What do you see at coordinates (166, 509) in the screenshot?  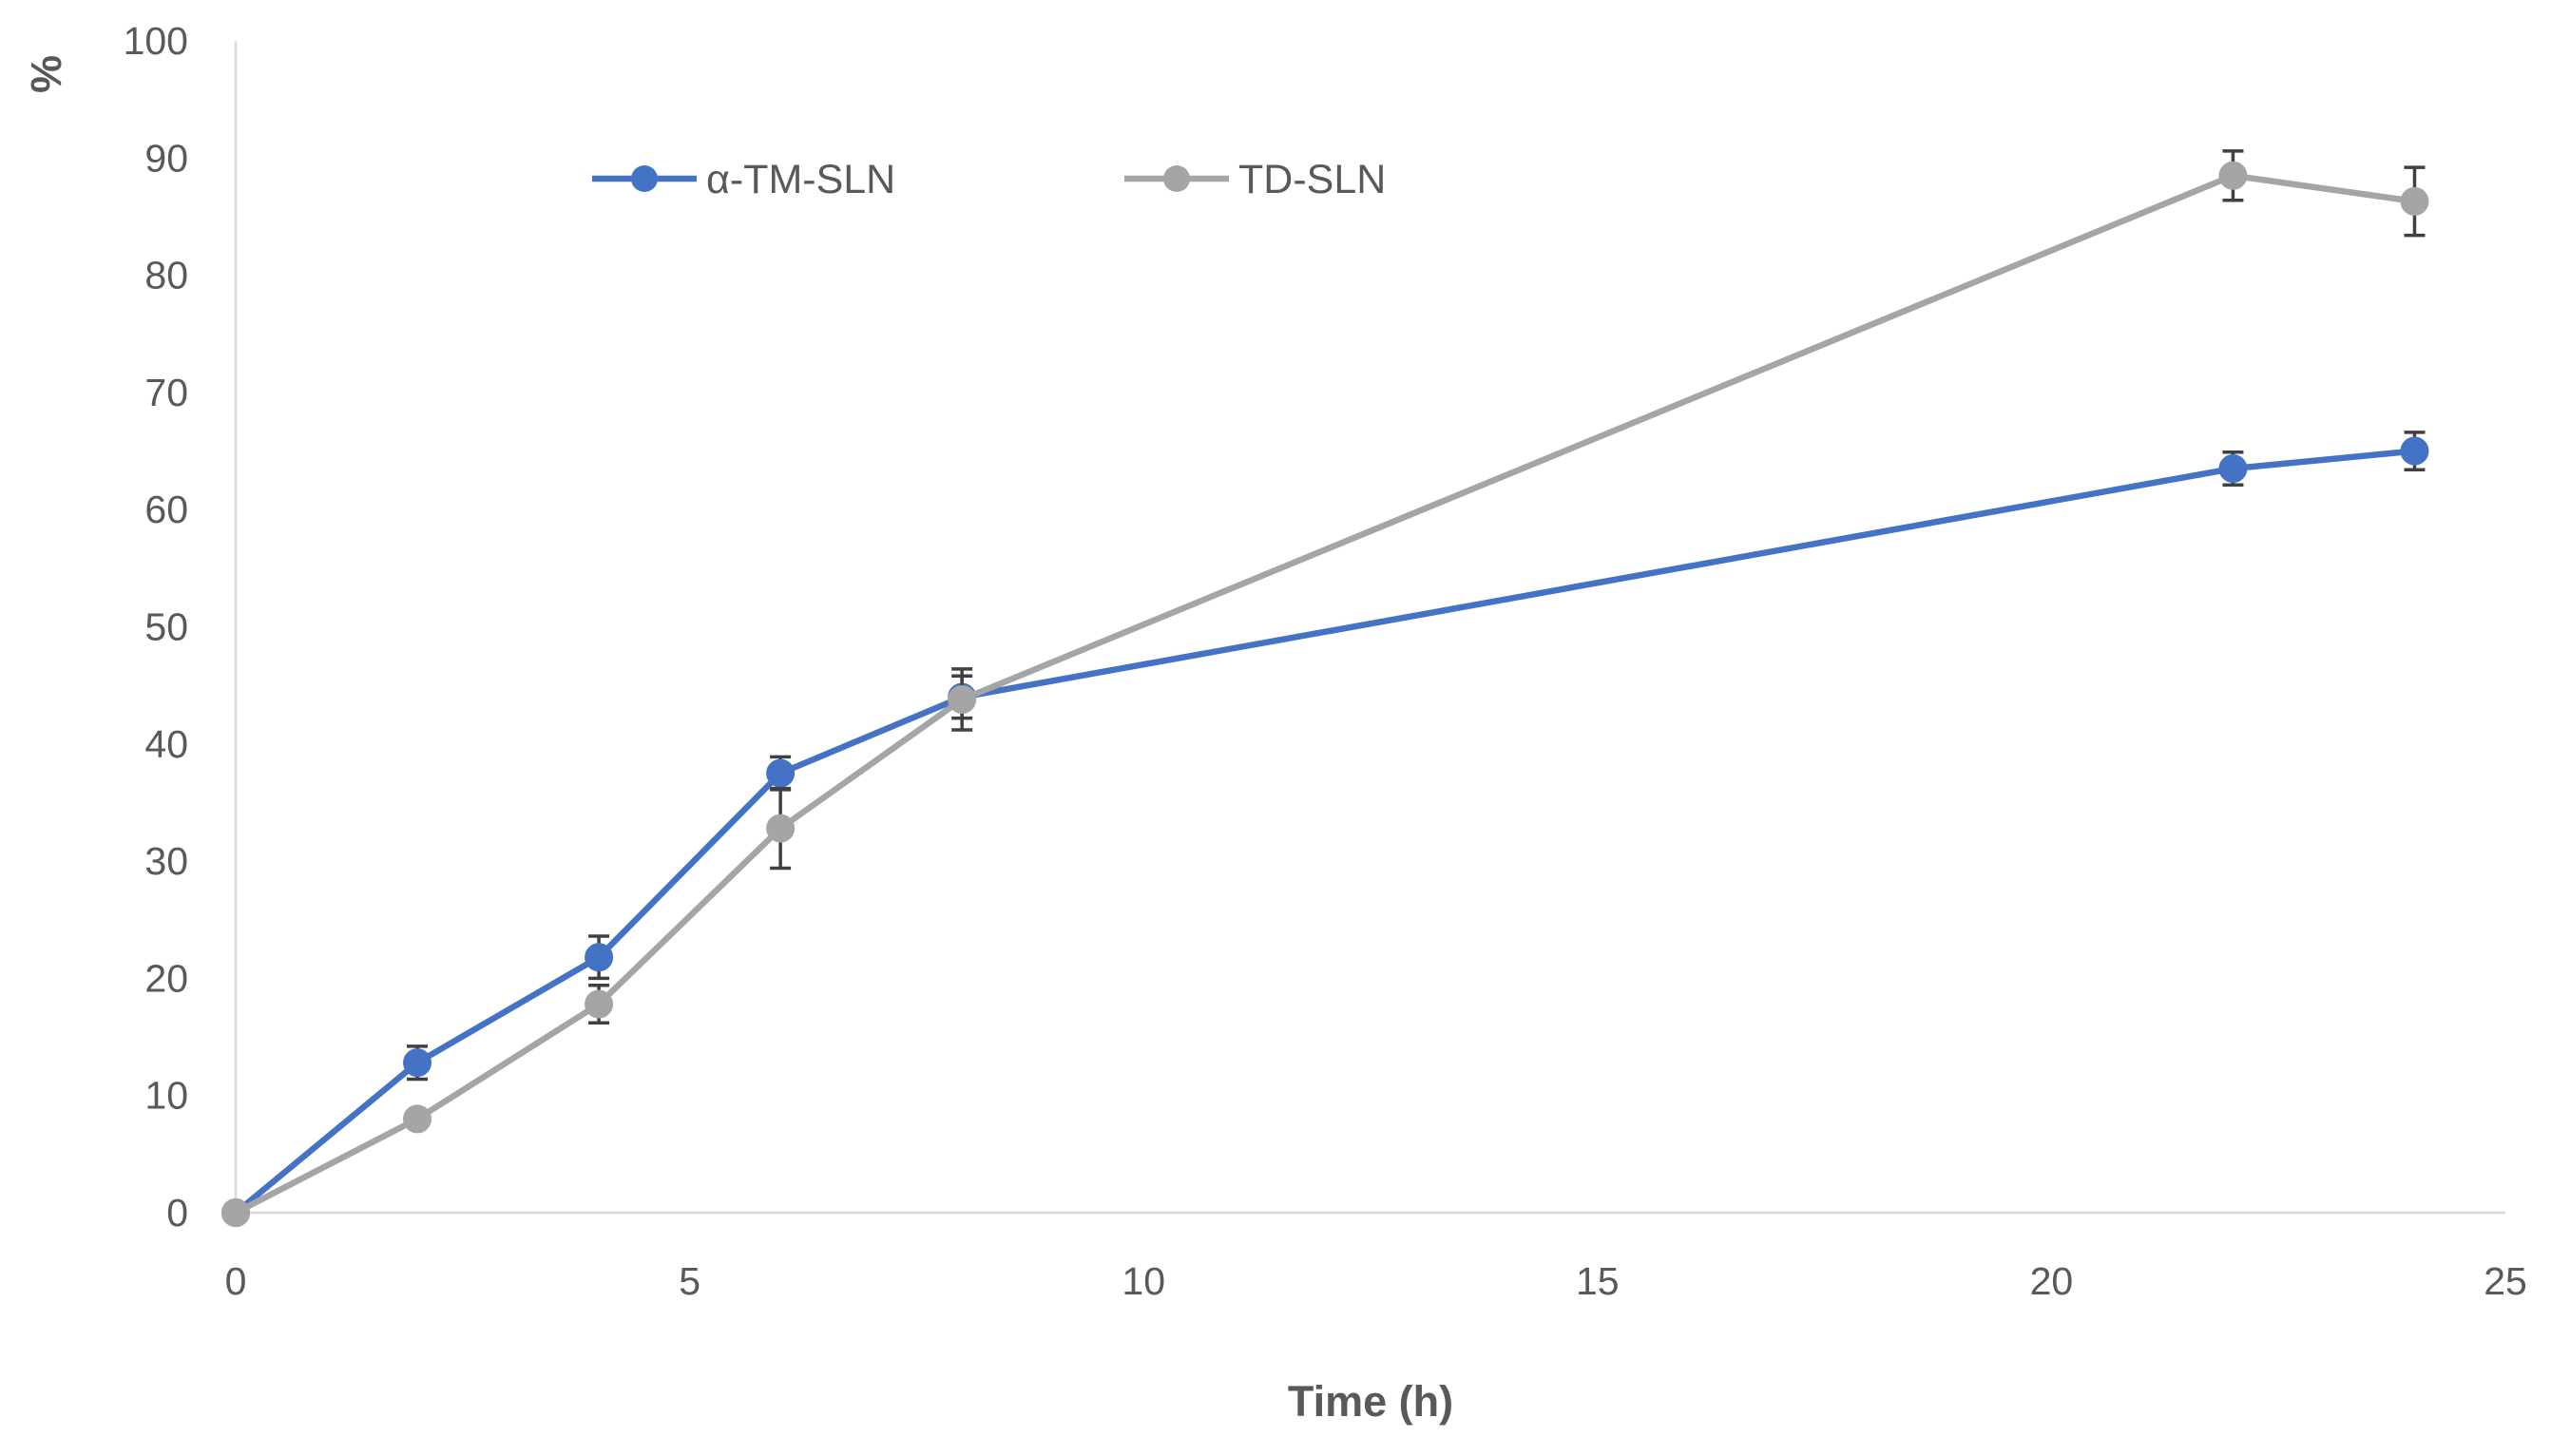 I see `y-tick-label: 60` at bounding box center [166, 509].